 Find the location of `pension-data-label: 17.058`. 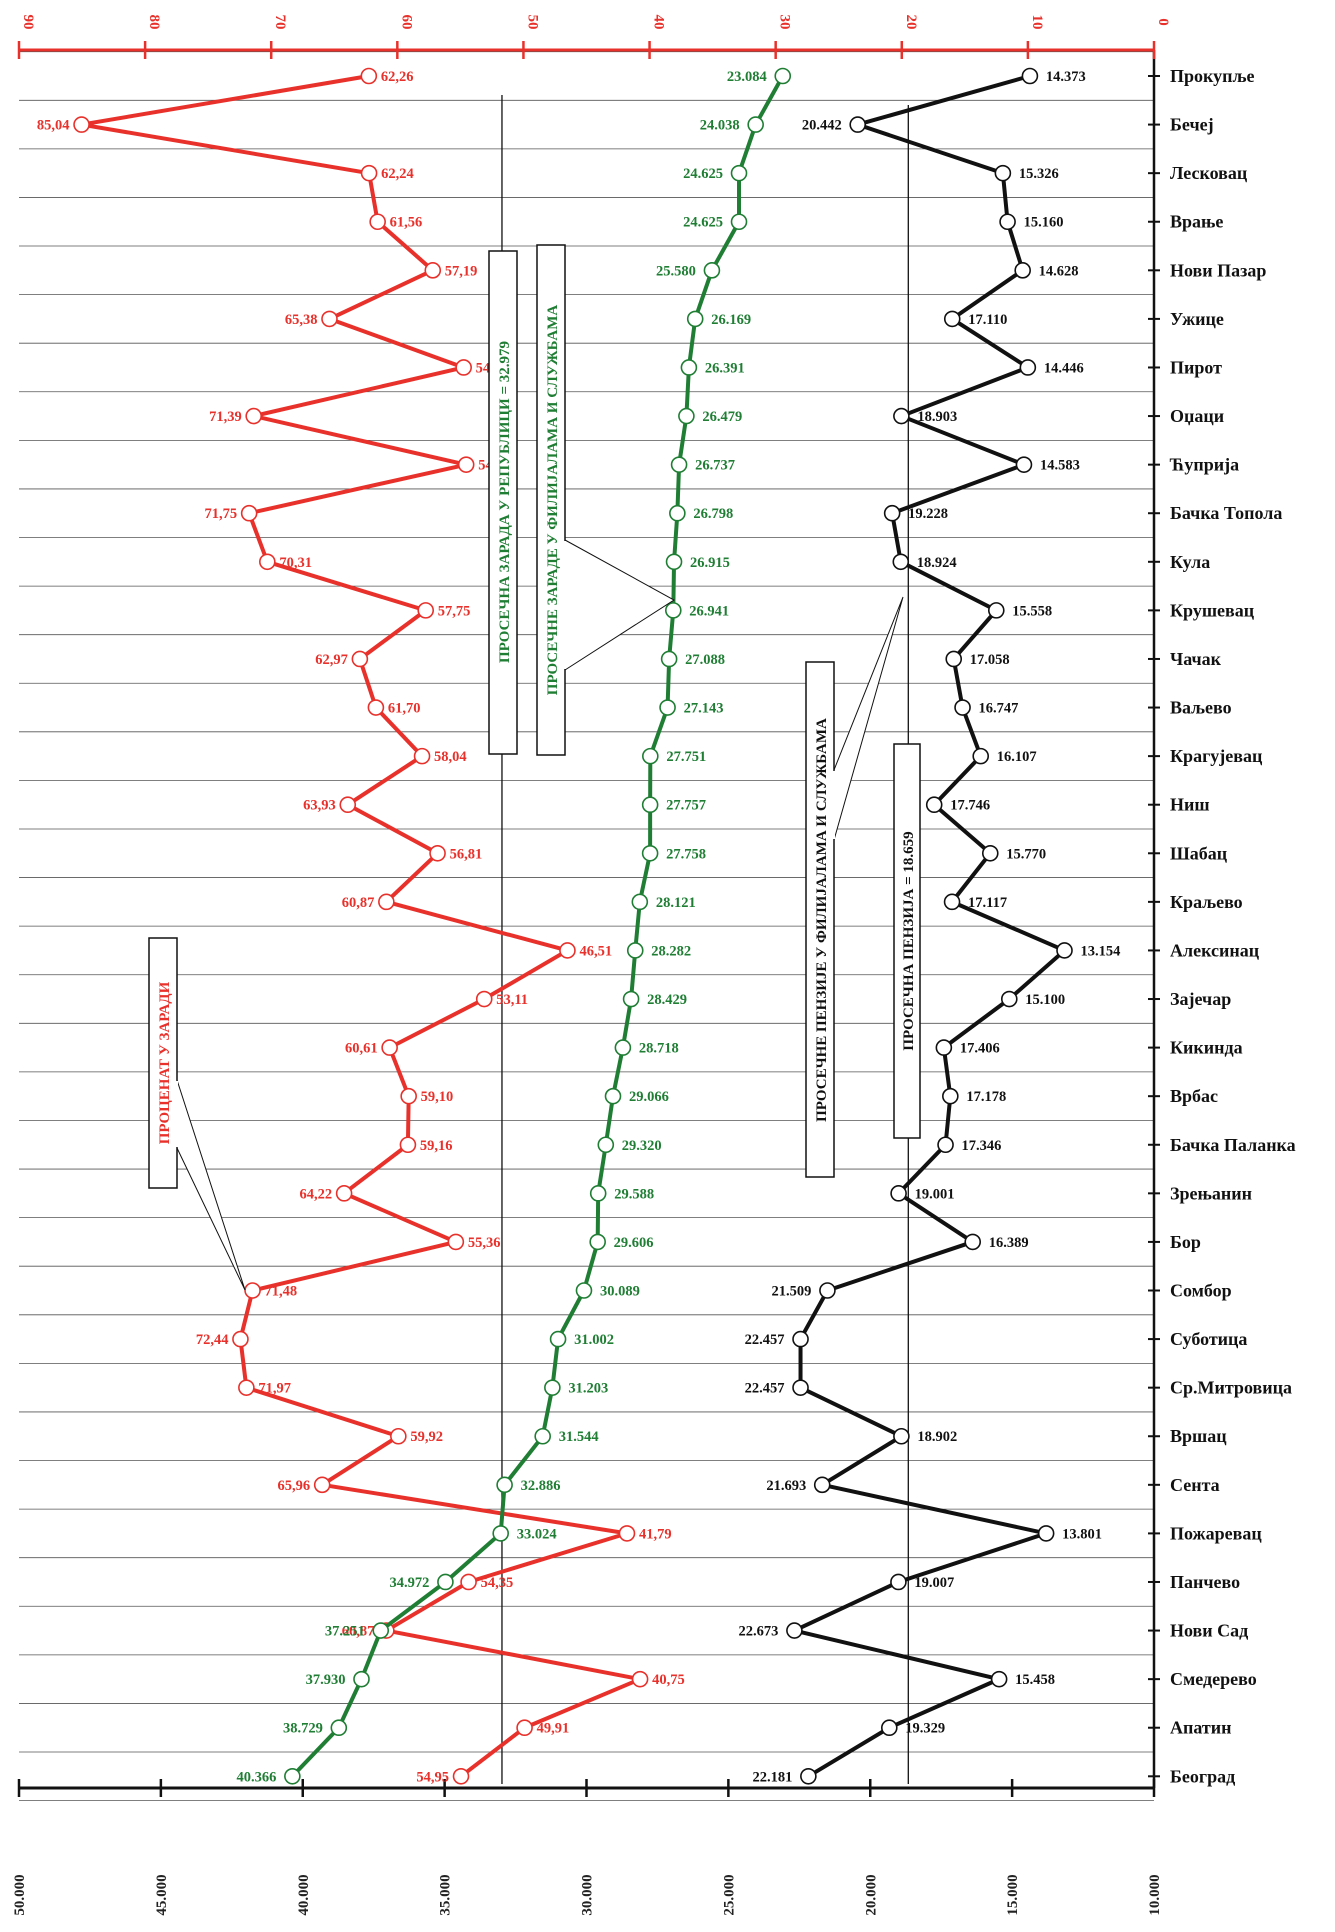

pension-data-label: 17.058 is located at coordinates (990, 660).